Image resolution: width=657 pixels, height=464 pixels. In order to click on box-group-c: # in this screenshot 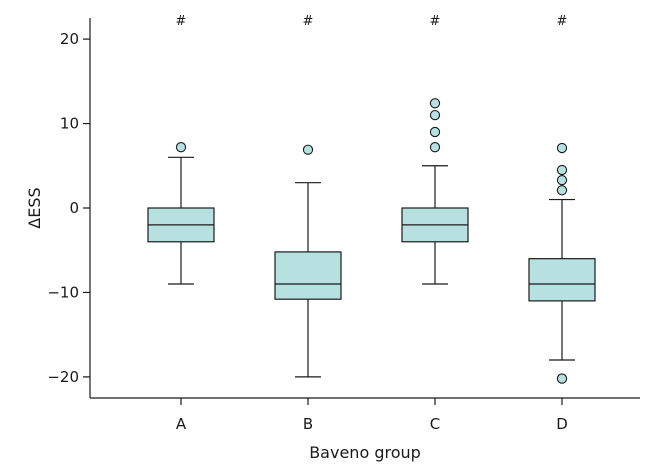, I will do `click(435, 149)`.